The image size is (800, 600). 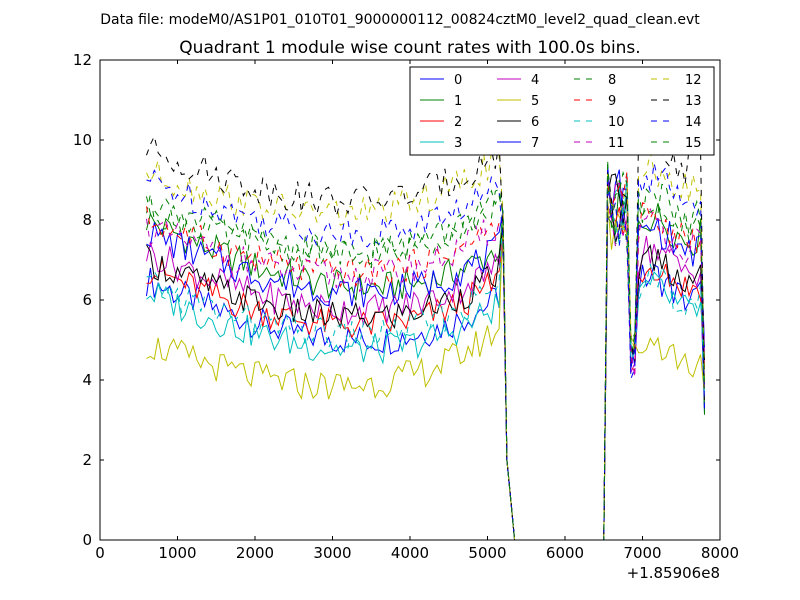 What do you see at coordinates (87, 540) in the screenshot?
I see `y-tick-label: 0` at bounding box center [87, 540].